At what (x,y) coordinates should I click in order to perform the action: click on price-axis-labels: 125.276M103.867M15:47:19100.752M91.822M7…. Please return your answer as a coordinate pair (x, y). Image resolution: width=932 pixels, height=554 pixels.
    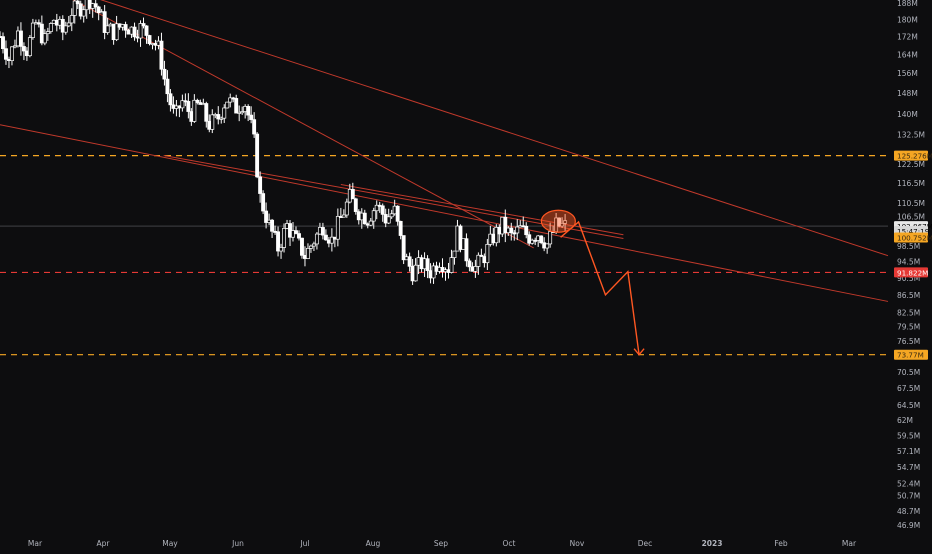
    Looking at the image, I should click on (913, 255).